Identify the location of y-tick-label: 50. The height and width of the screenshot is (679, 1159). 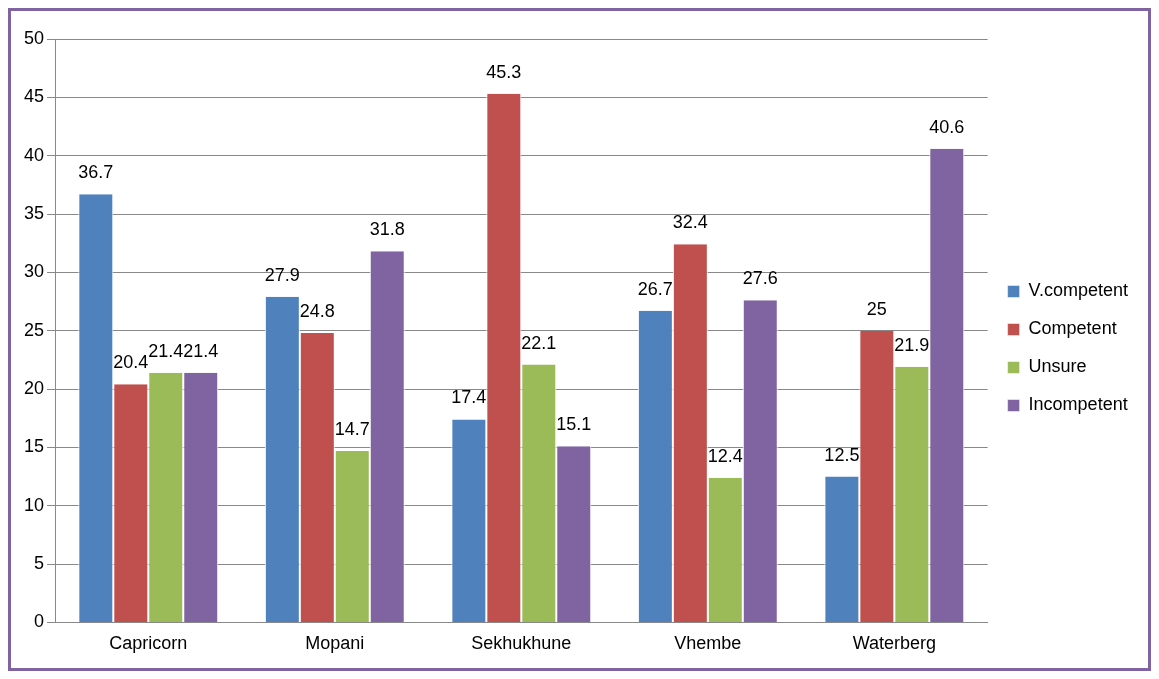
(34, 37).